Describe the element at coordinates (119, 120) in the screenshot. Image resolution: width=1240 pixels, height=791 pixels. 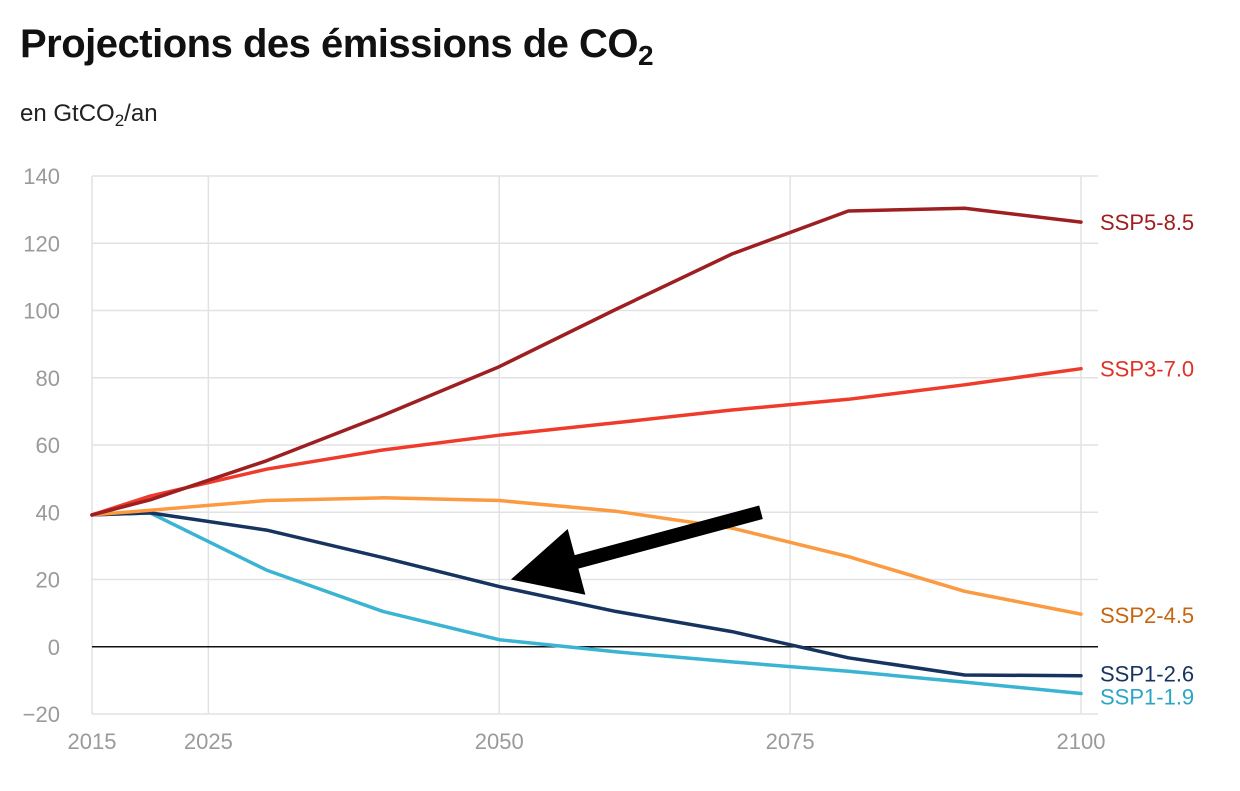
I see `subtitle-subscript: 2` at that location.